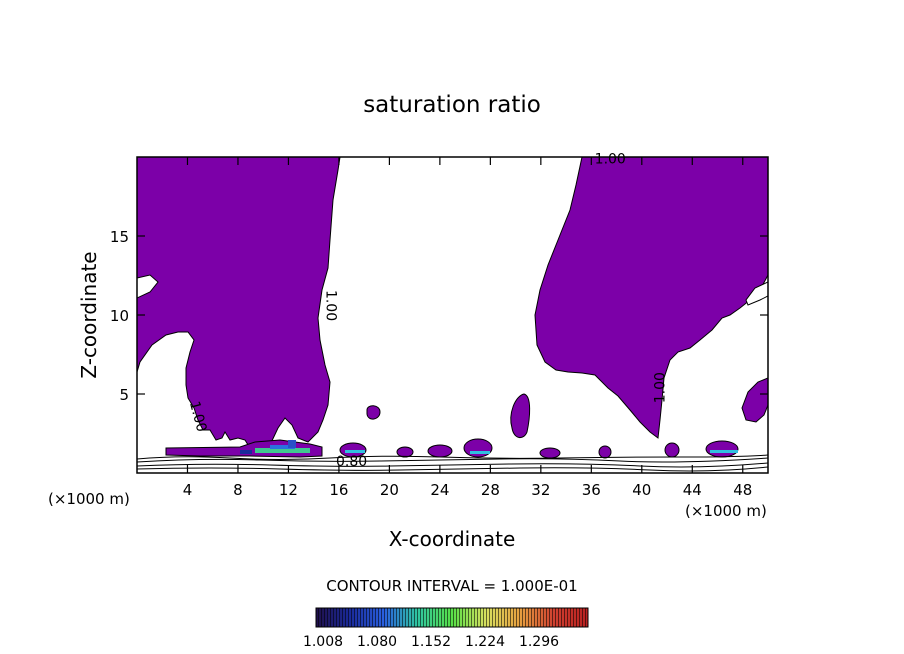 This screenshot has height=654, width=904. Describe the element at coordinates (89, 499) in the screenshot. I see `x-unit-left: (×1000 m)` at that location.